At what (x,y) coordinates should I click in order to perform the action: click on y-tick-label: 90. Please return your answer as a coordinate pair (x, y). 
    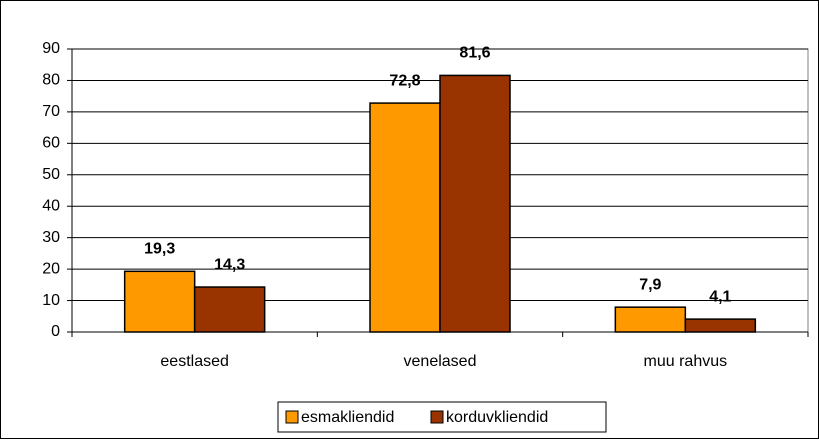
    Looking at the image, I should click on (51, 48).